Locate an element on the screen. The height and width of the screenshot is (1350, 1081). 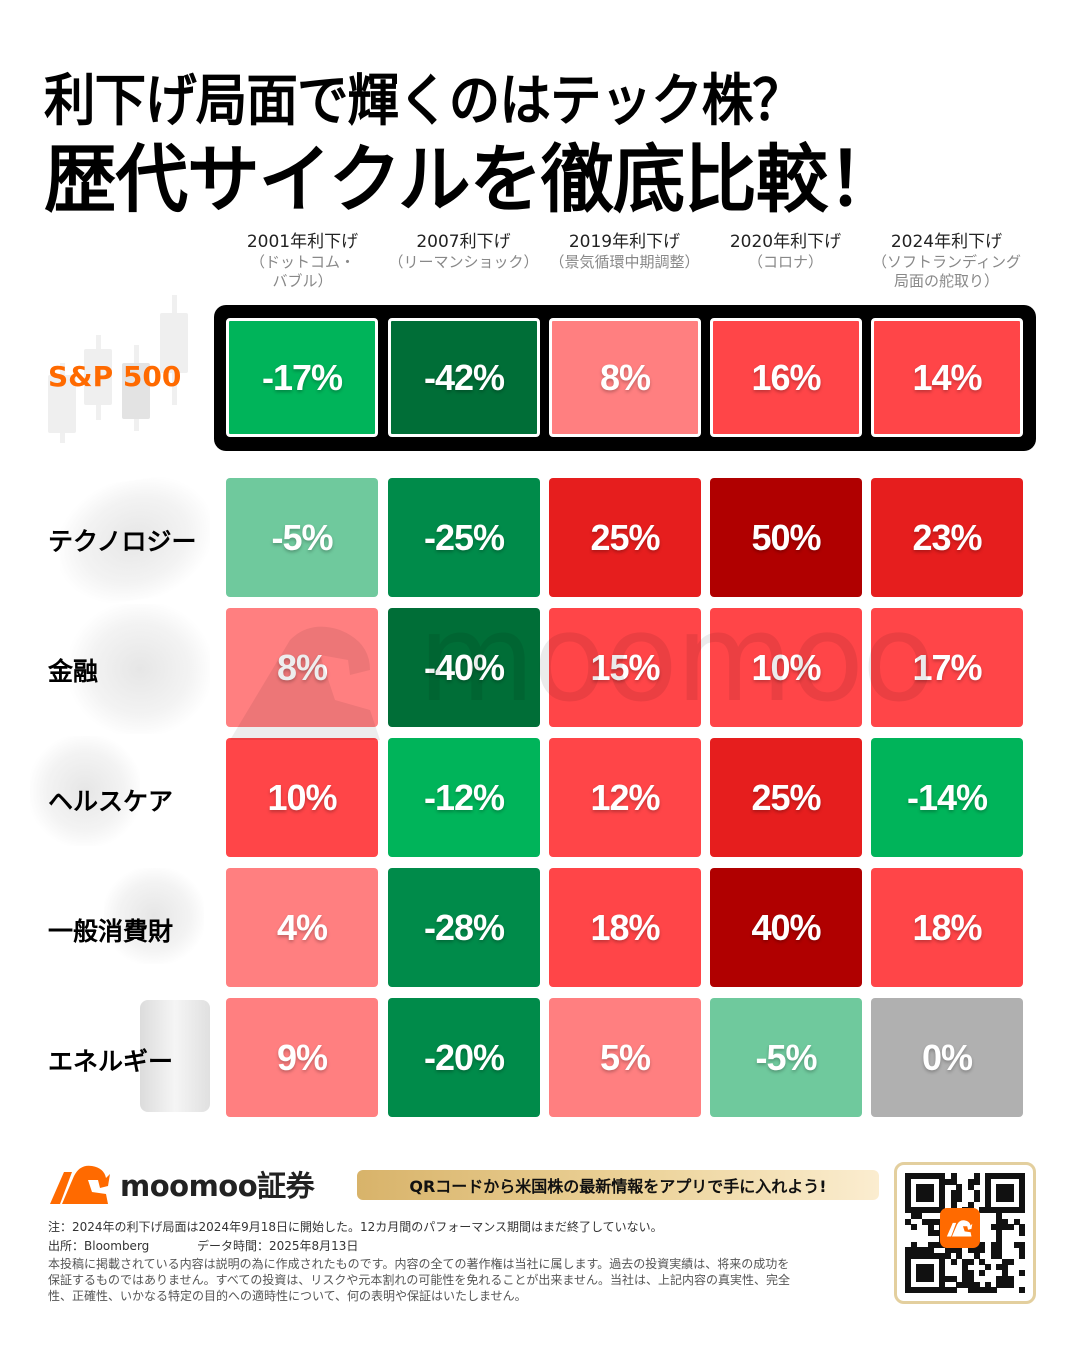
cell-value: -40% is located at coordinates (464, 667).